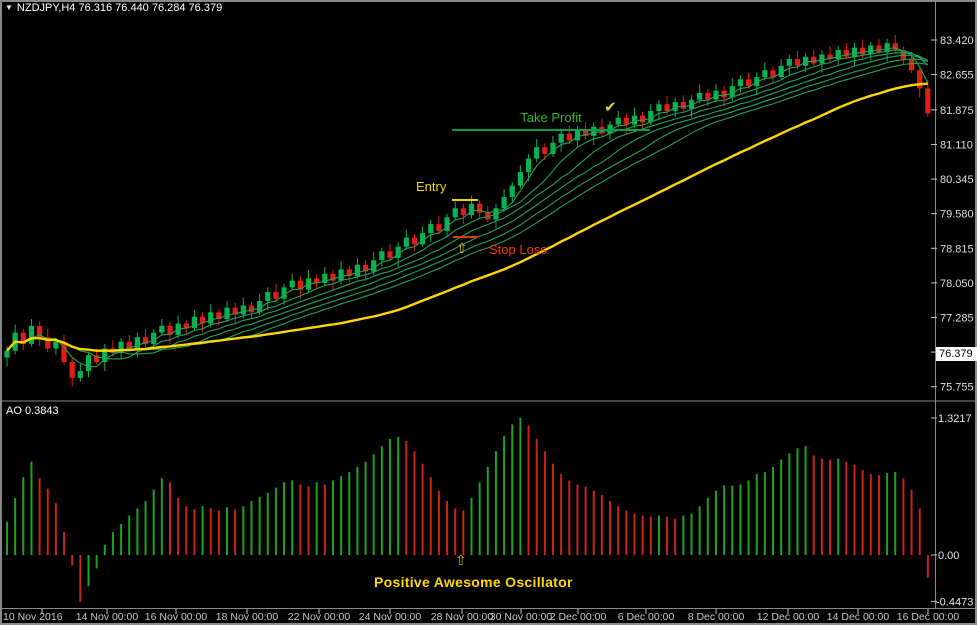  I want to click on osc-tick-label: 1.3217, so click(955, 419).